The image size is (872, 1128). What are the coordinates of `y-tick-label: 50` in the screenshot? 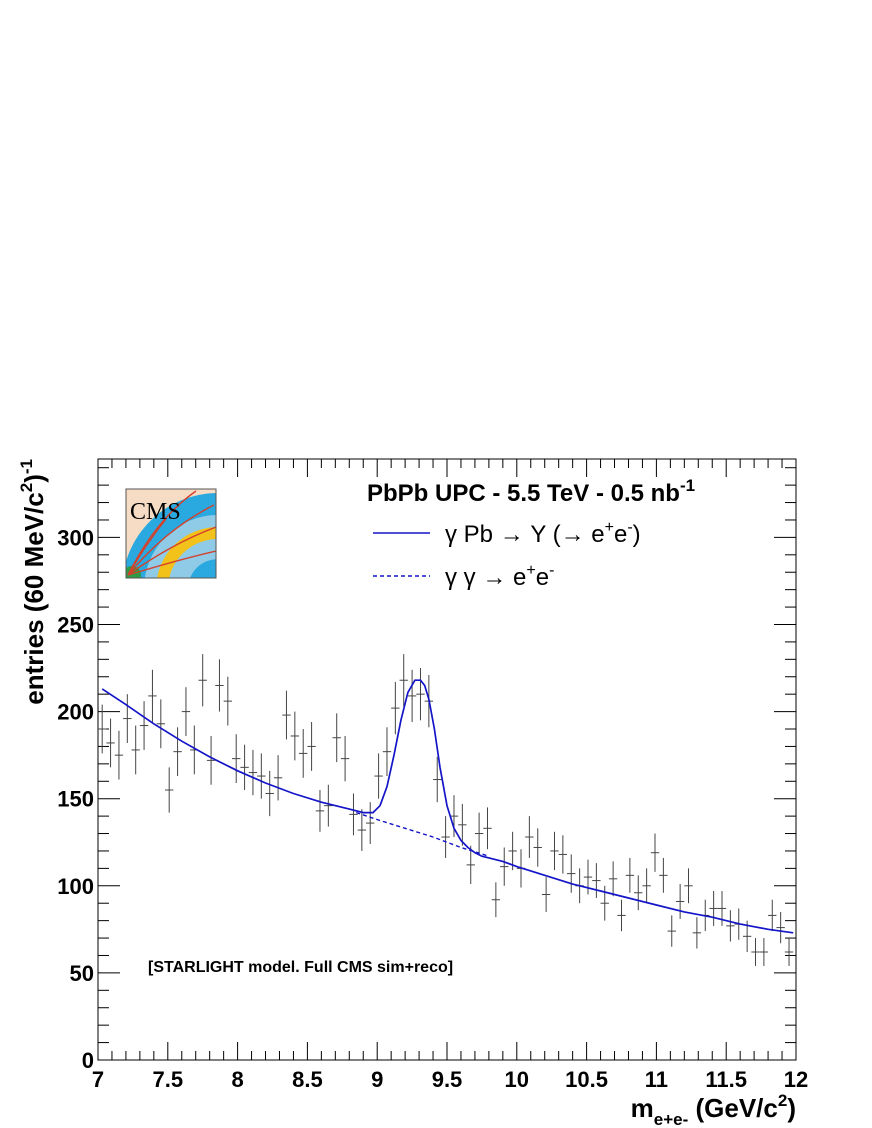 It's located at (82, 973).